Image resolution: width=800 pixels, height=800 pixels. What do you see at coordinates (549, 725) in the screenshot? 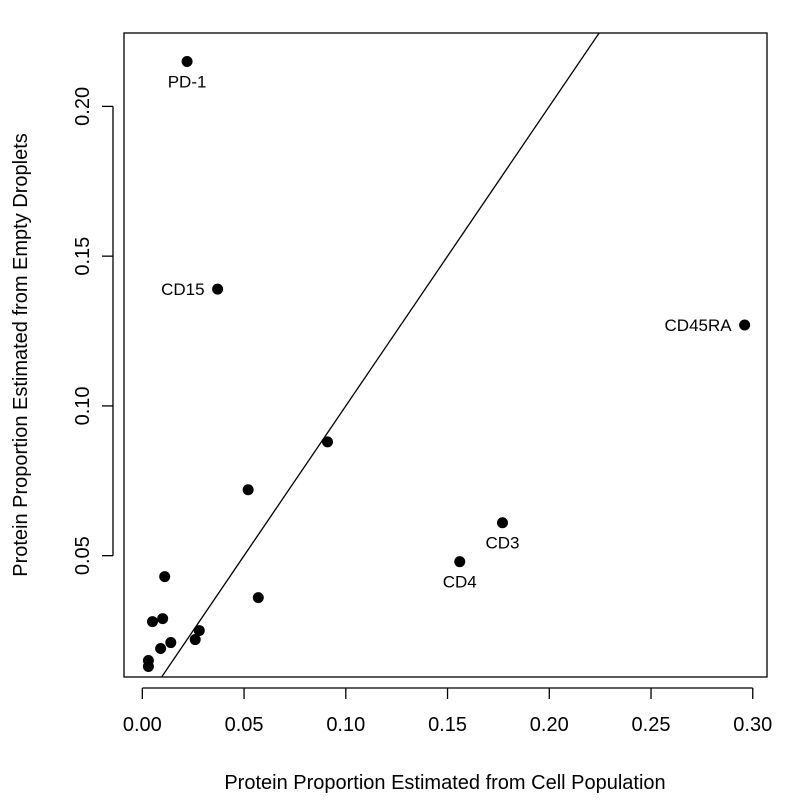
I see `x-tick-label: 0.20` at bounding box center [549, 725].